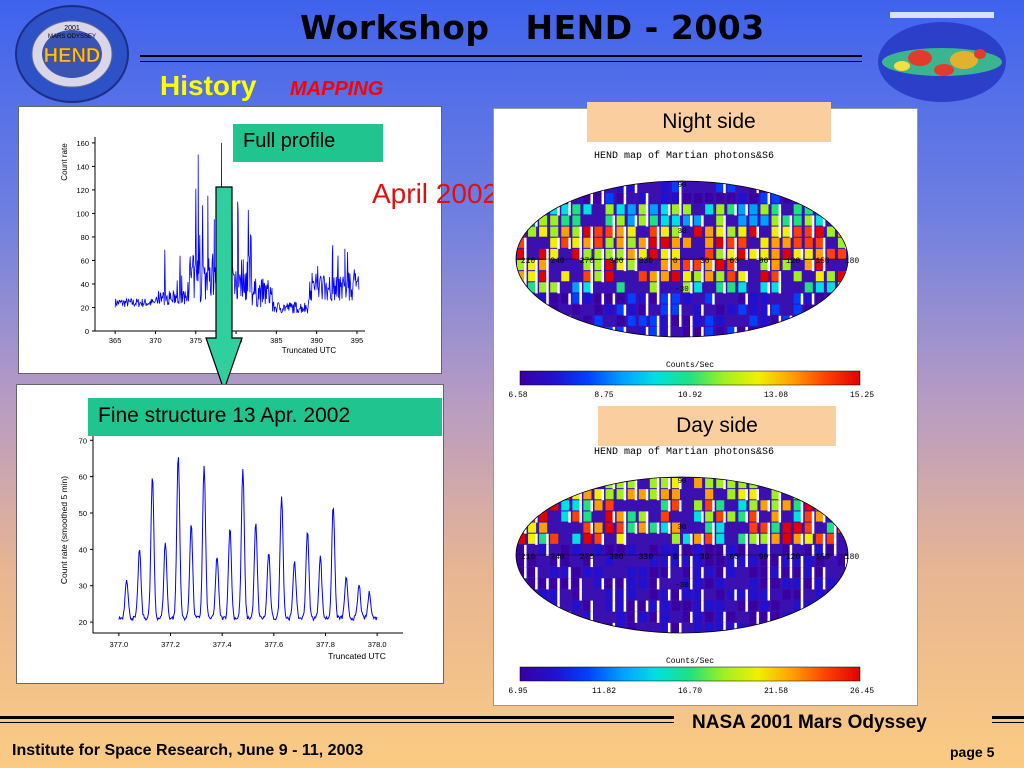 The width and height of the screenshot is (1024, 768). Describe the element at coordinates (734, 261) in the screenshot. I see `map-lon-label: 60` at that location.